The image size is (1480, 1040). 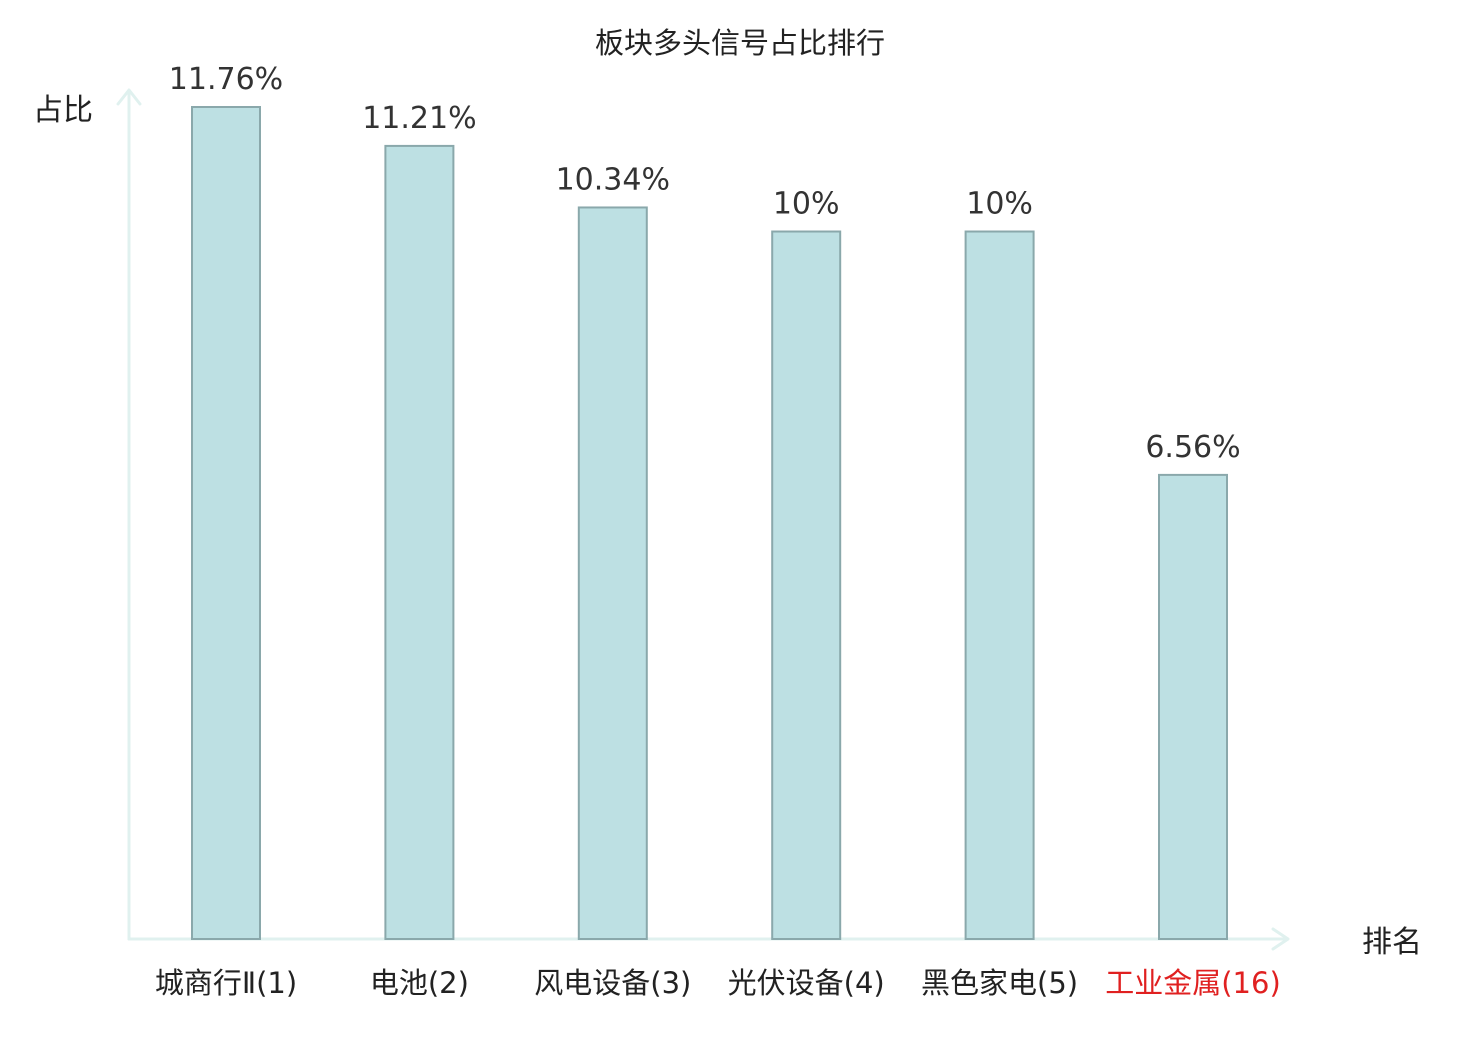 What do you see at coordinates (226, 79) in the screenshot?
I see `value-label-1: 11.76%` at bounding box center [226, 79].